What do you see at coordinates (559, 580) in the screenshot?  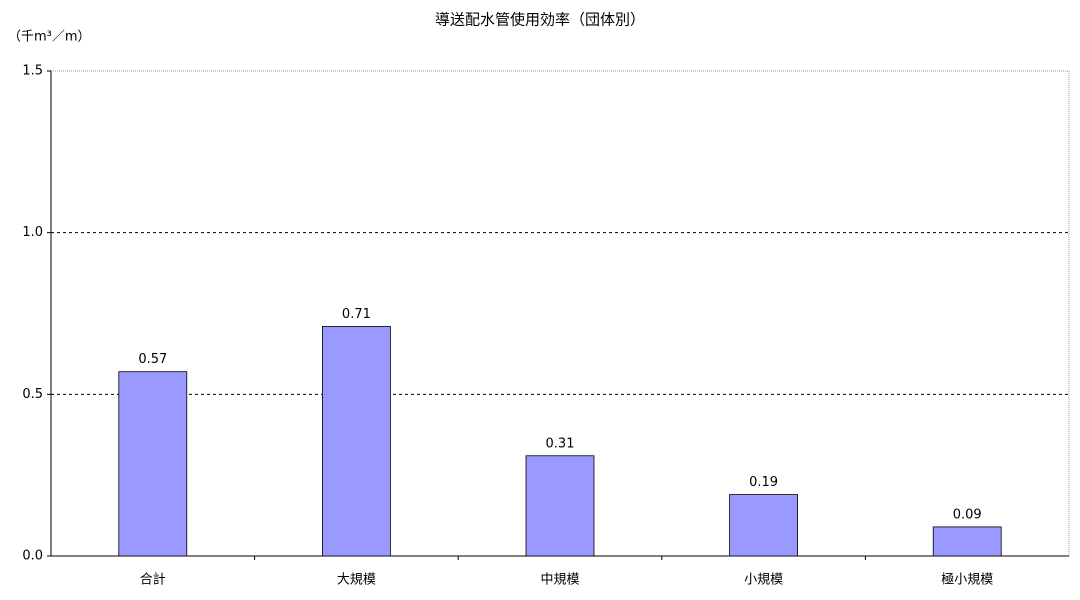 I see `x-tick-label: 中規模` at bounding box center [559, 580].